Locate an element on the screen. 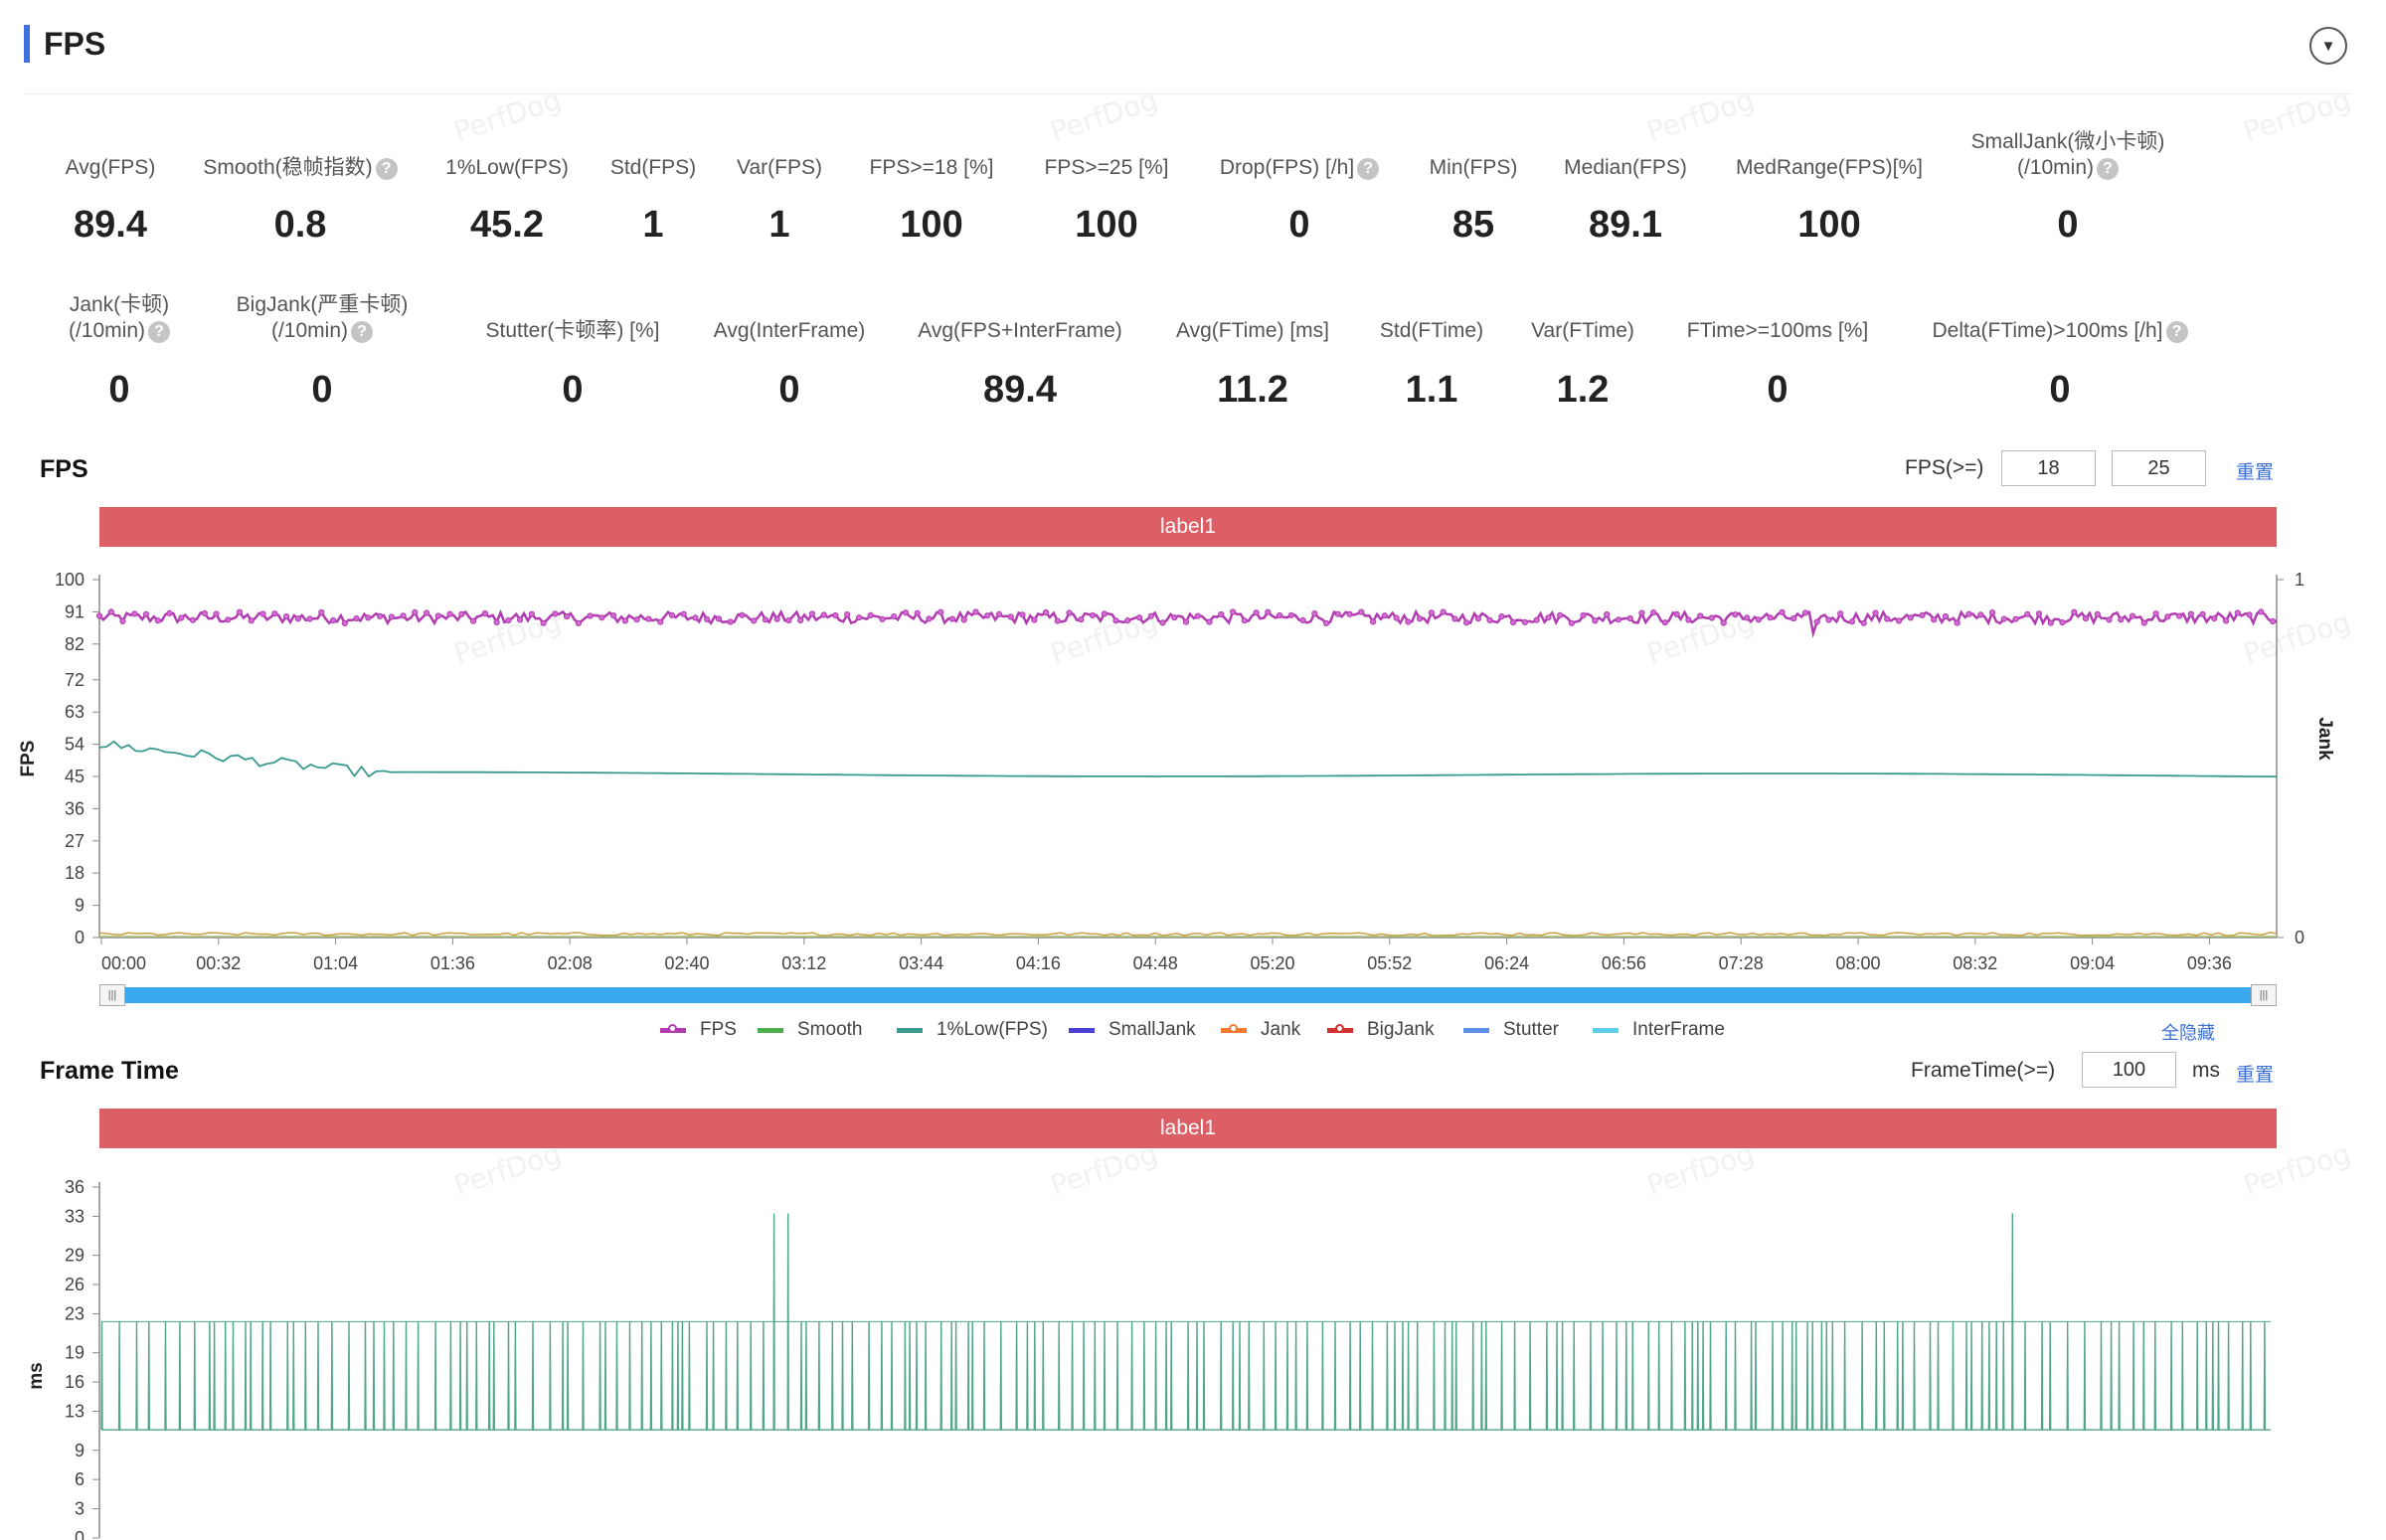  x-tick-label: 01:04 is located at coordinates (335, 963).